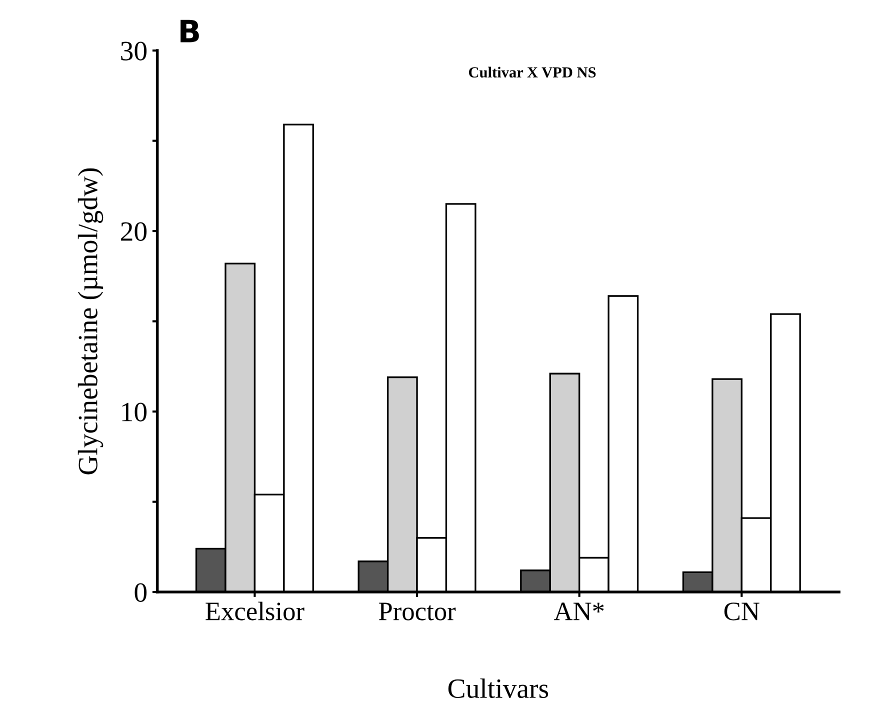  I want to click on x-axis-title: Cultivars, so click(498, 688).